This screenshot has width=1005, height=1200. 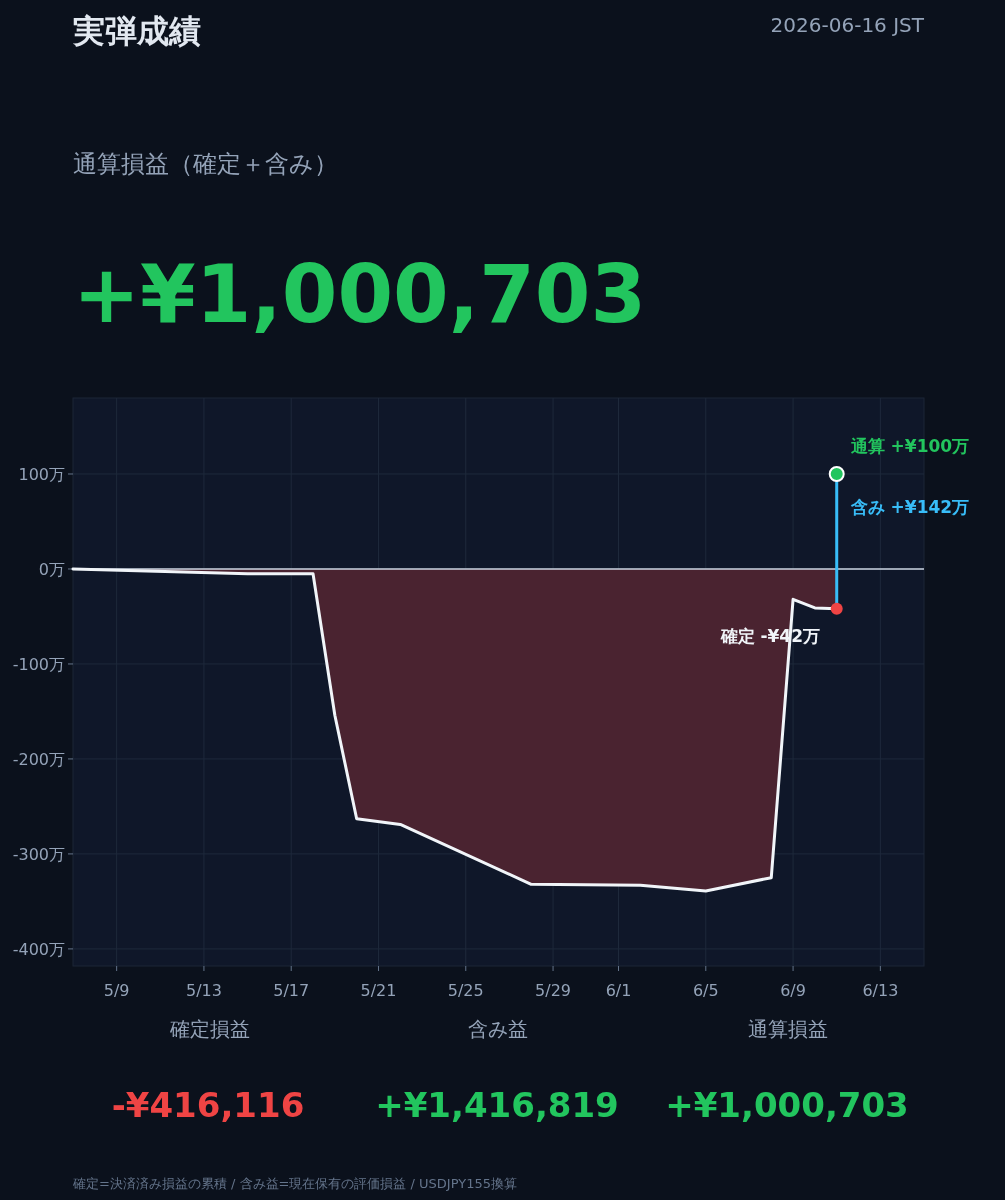 I want to click on y-tick-label: 0万, so click(x=51, y=569).